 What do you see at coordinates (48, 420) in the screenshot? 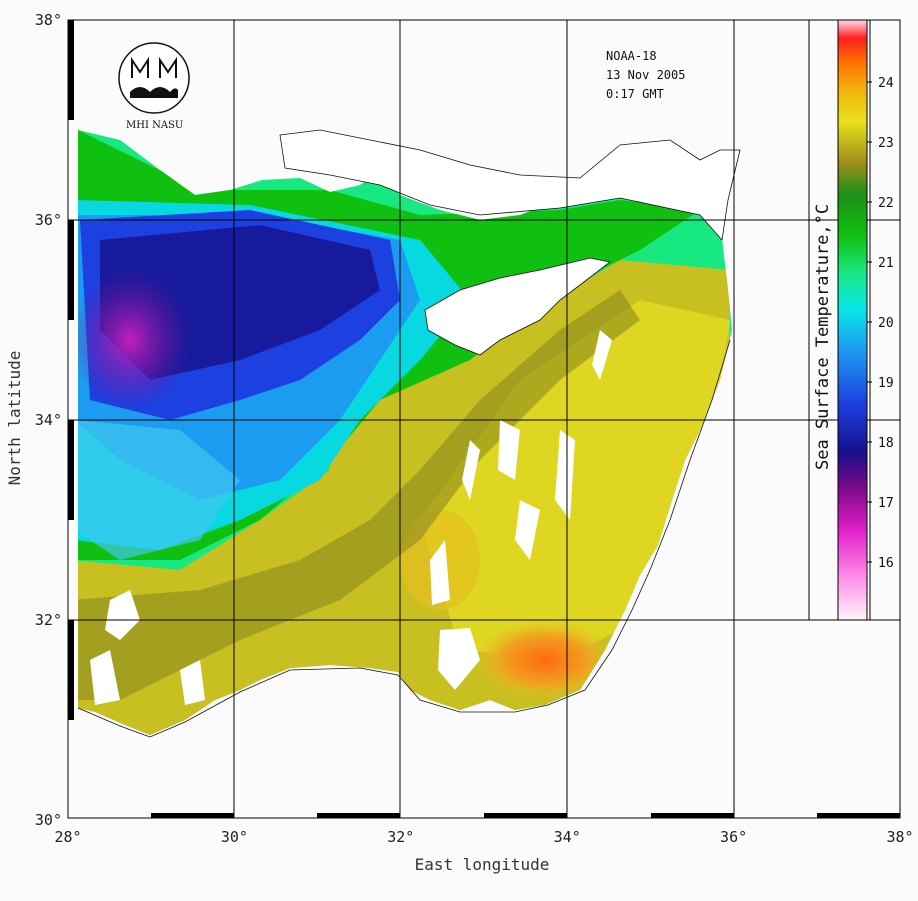
I see `y-tick-label: 34°` at bounding box center [48, 420].